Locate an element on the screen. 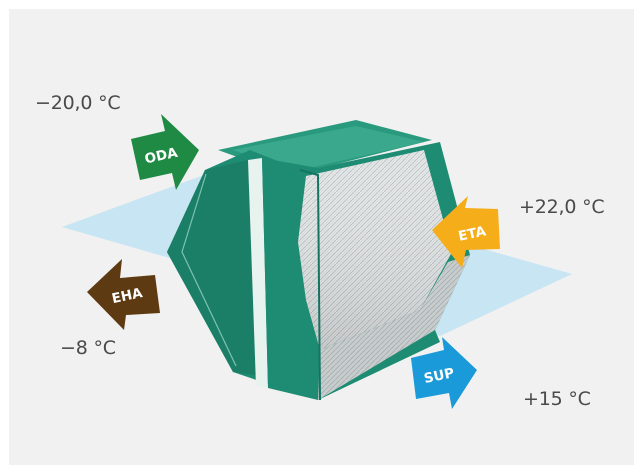 Image resolution: width=643 pixels, height=473 pixels. sup-arrow-label: SUP is located at coordinates (439, 376).